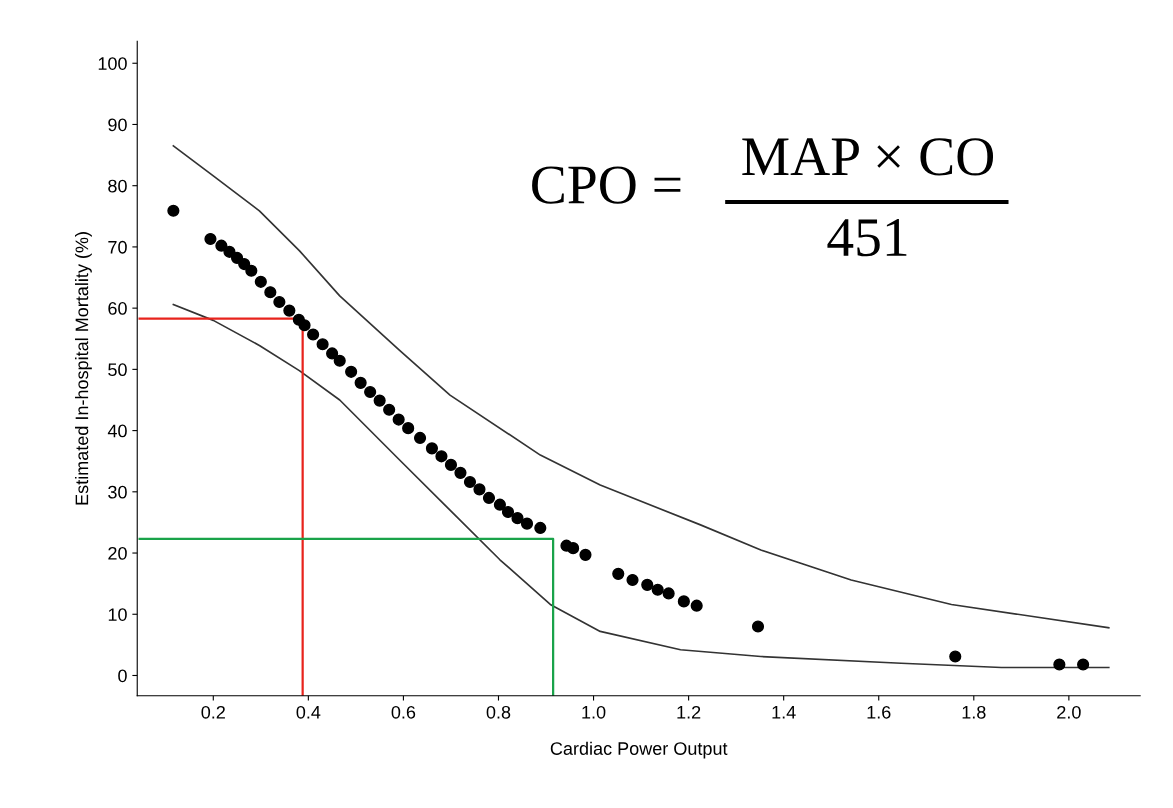 The width and height of the screenshot is (1173, 808). I want to click on x-tick-label: 0.8, so click(498, 712).